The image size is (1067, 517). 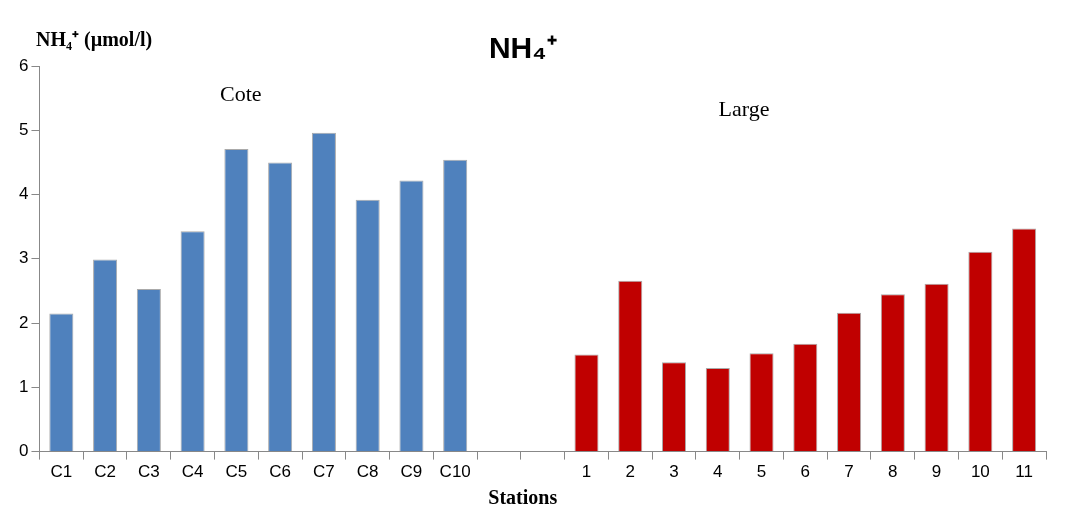 I want to click on x-tick-label: 6, so click(x=805, y=472).